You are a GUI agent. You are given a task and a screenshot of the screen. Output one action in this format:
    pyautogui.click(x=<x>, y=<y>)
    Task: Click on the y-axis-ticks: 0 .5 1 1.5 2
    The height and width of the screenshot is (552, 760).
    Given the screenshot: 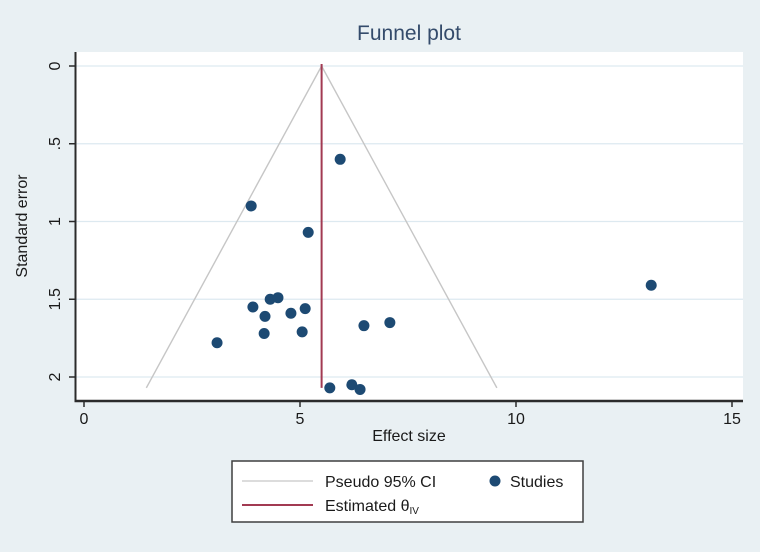 What is the action you would take?
    pyautogui.click(x=61, y=221)
    